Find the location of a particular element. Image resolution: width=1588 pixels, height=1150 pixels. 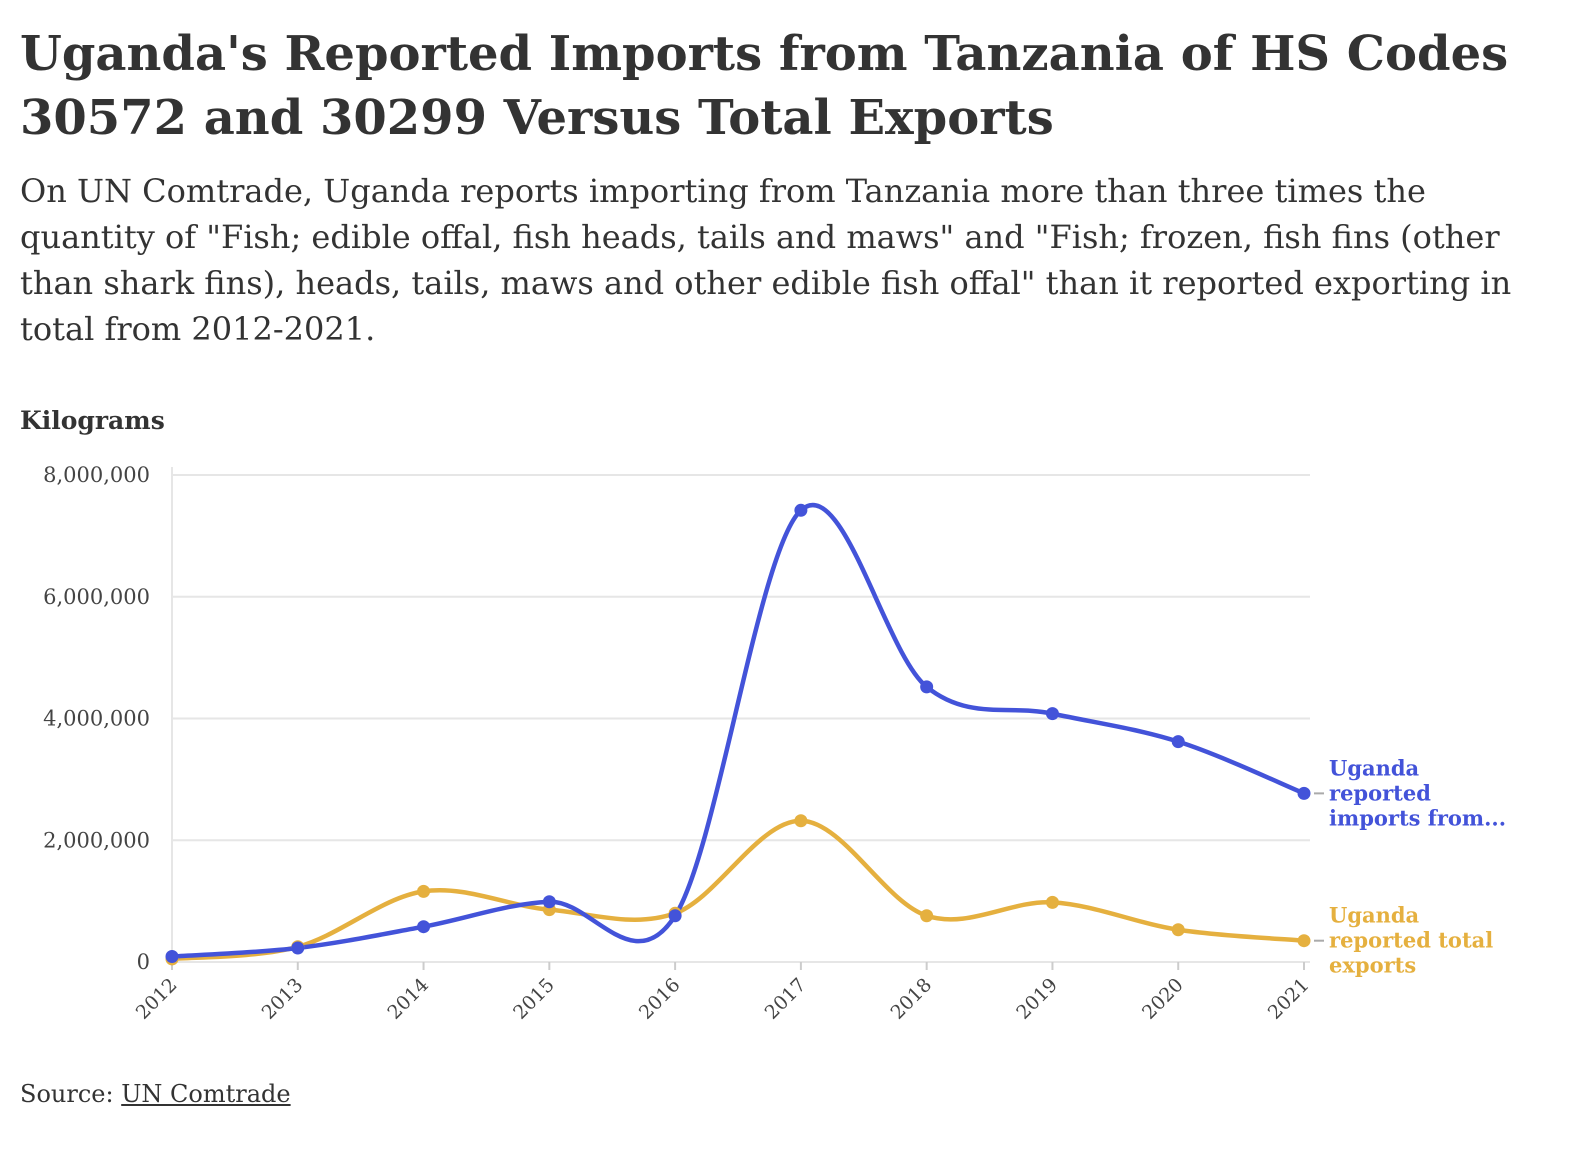

x-tick-label: 2014 is located at coordinates (408, 999).